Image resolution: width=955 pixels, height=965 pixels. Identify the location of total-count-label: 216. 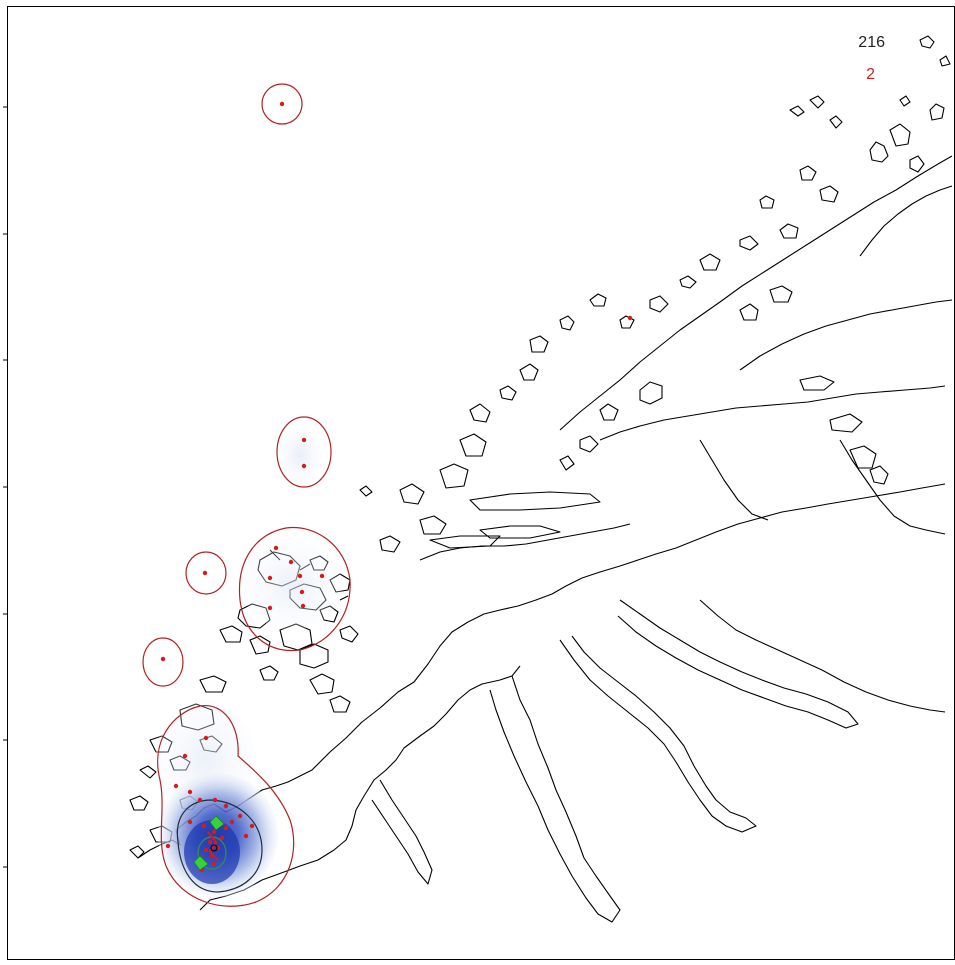
(871, 42).